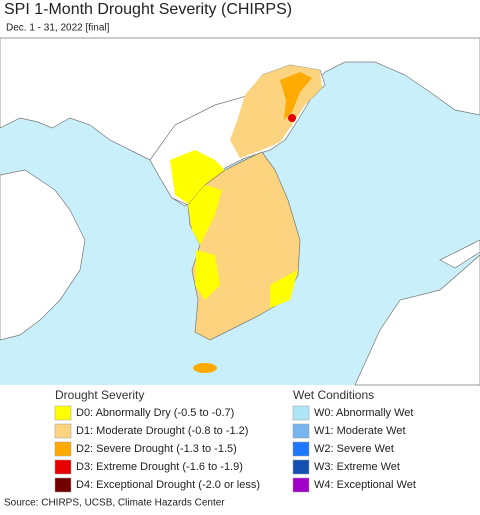 The image size is (480, 515). What do you see at coordinates (205, 368) in the screenshot?
I see `jeju` at bounding box center [205, 368].